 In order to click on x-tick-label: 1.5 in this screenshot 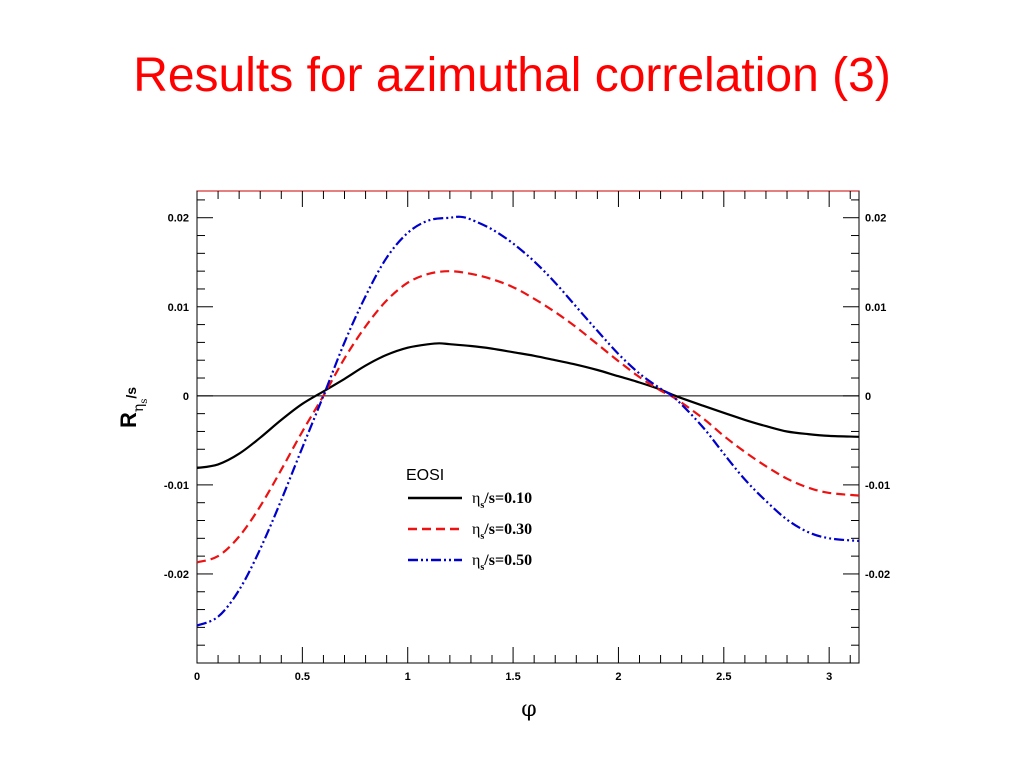, I will do `click(512, 677)`.